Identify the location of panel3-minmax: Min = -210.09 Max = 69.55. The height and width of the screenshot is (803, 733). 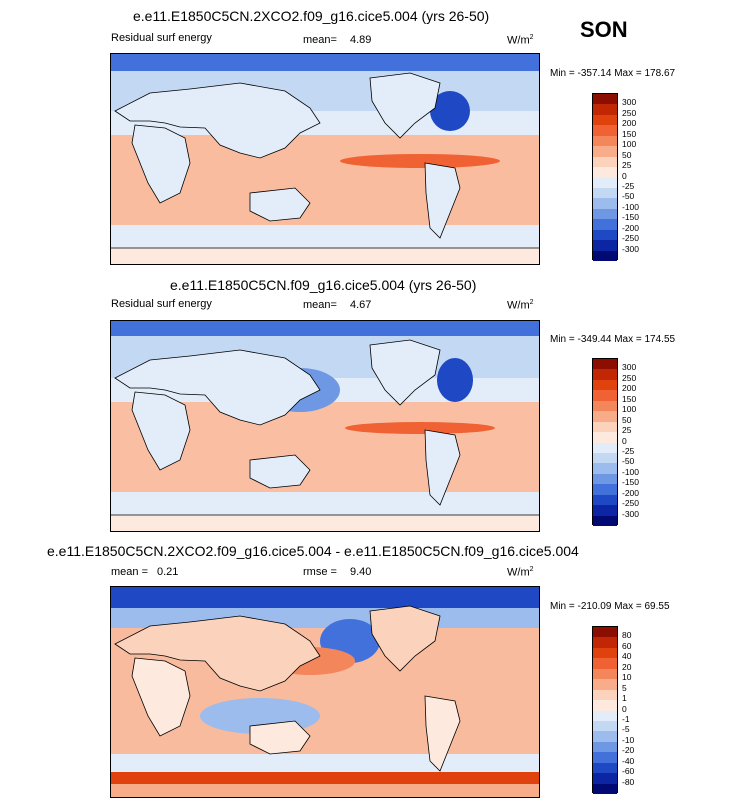
(610, 606).